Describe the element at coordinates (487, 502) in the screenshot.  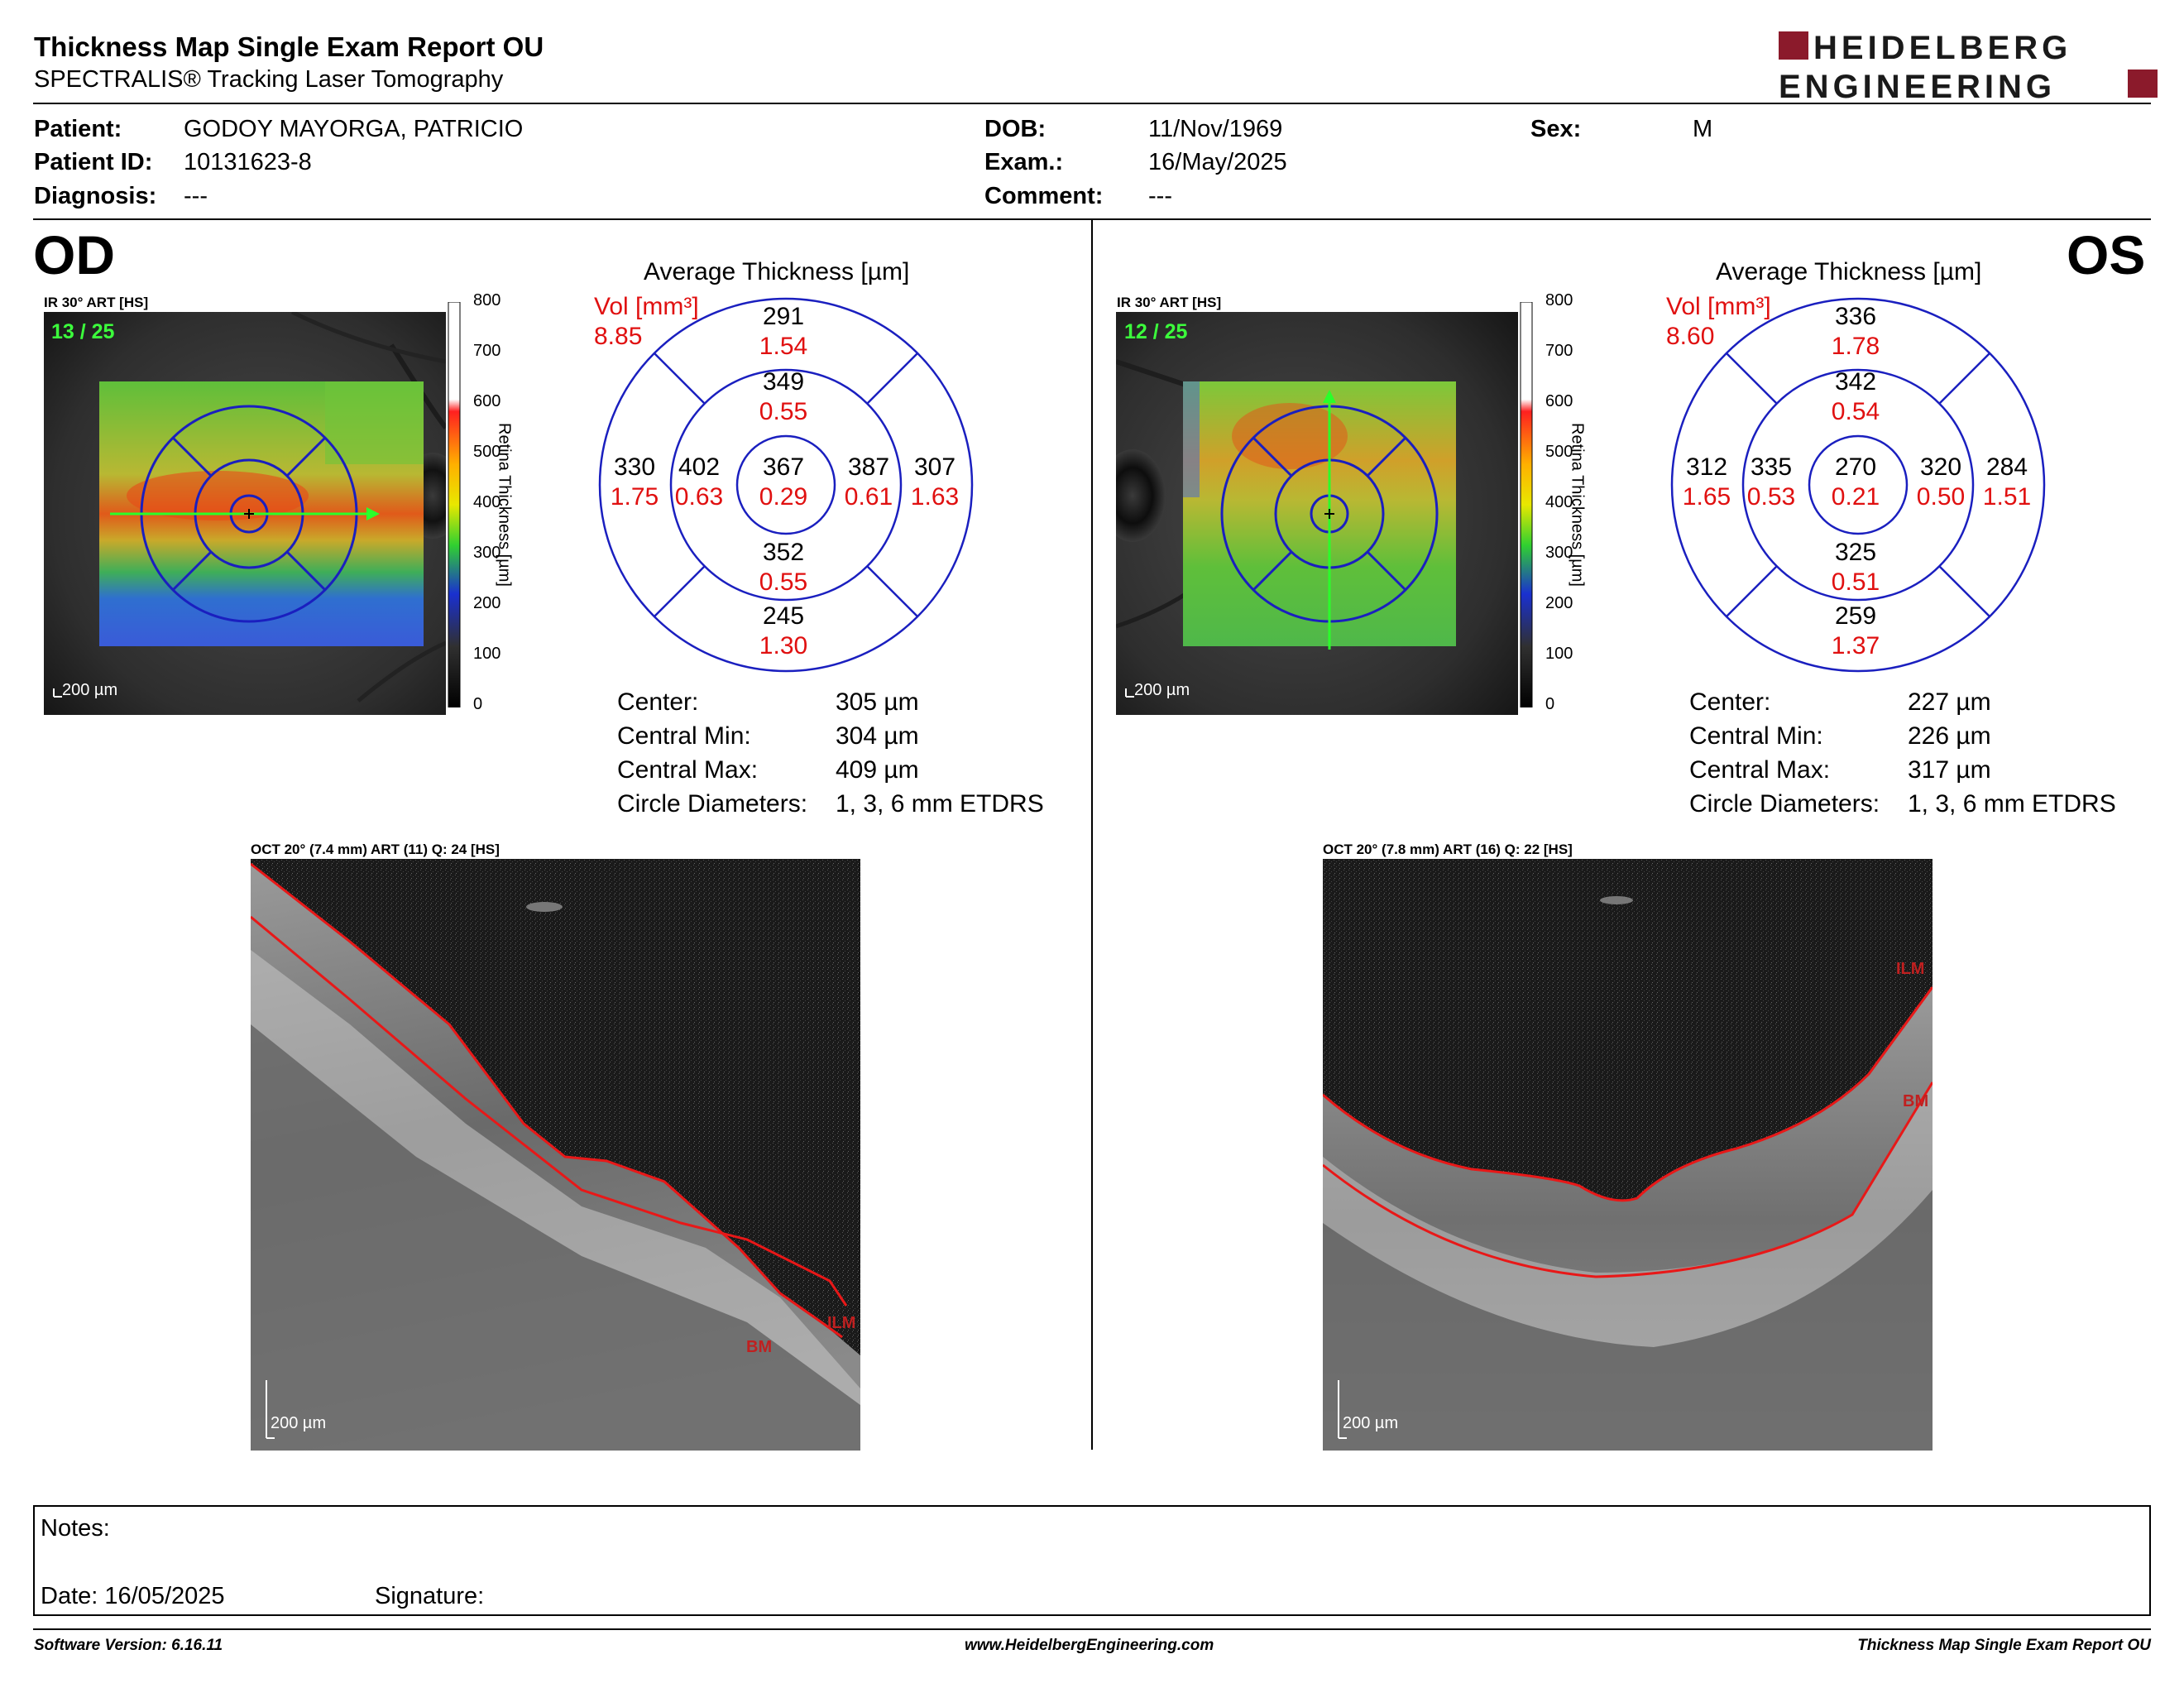
I see `od-cbar-tick: 400` at that location.